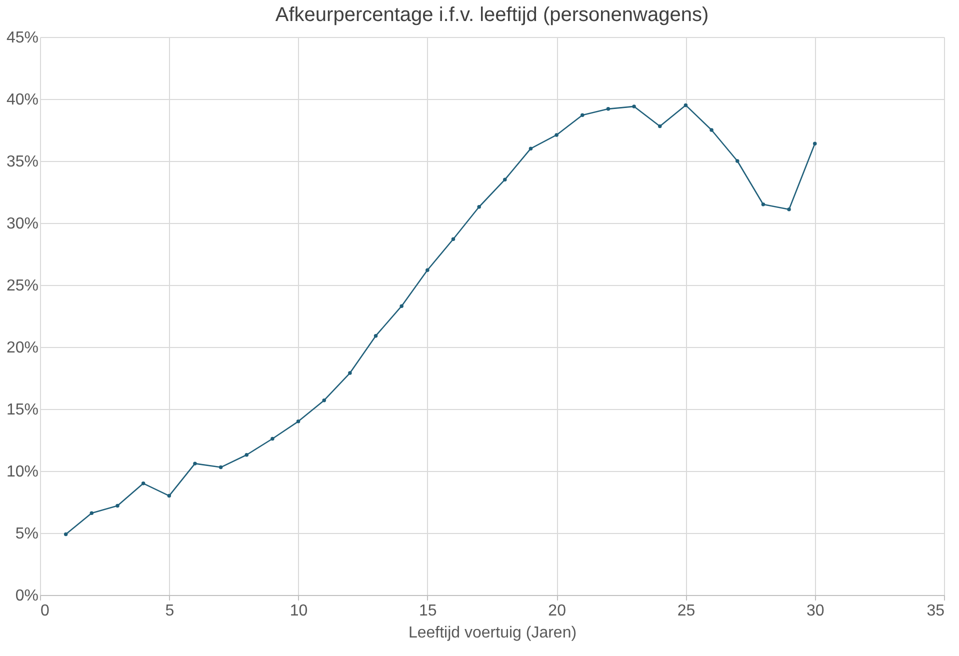 The image size is (959, 656). Describe the element at coordinates (22, 162) in the screenshot. I see `y-tick-label: 35%` at that location.